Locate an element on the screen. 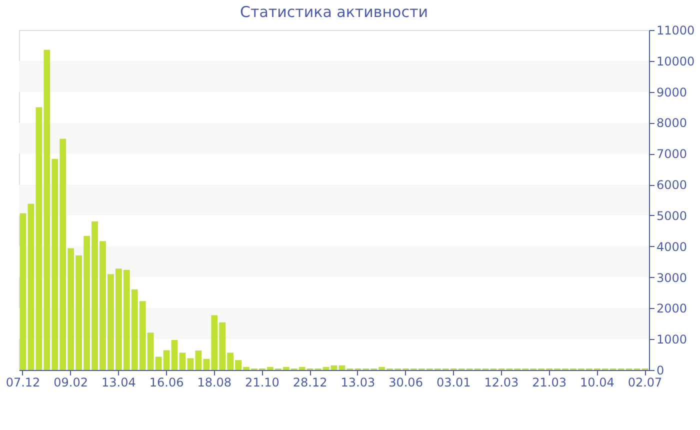  y-tick-label: 1000 is located at coordinates (672, 339).